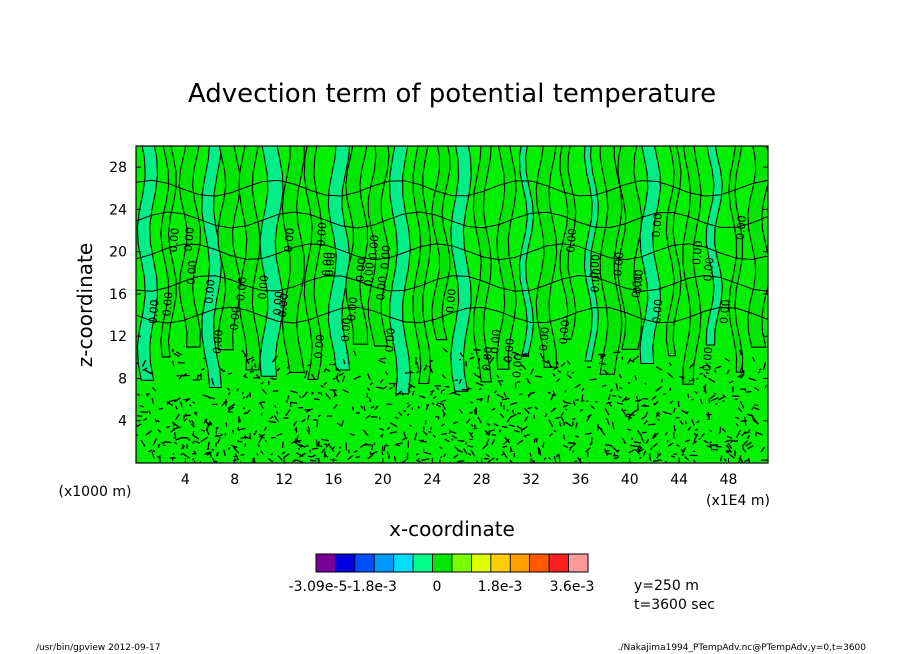 The image size is (904, 654). What do you see at coordinates (383, 480) in the screenshot?
I see `x-tick-label: 20` at bounding box center [383, 480].